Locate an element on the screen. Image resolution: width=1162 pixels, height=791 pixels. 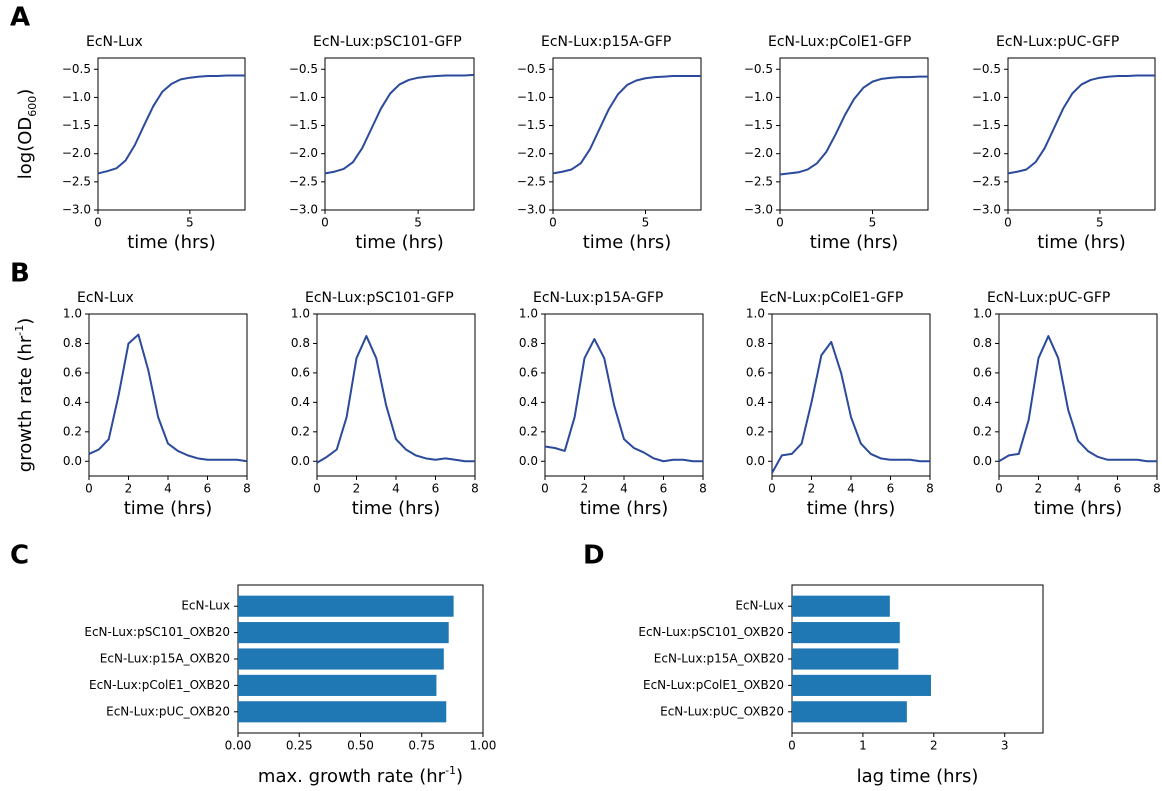
y-tick-label: −1.5 is located at coordinates (76, 125).